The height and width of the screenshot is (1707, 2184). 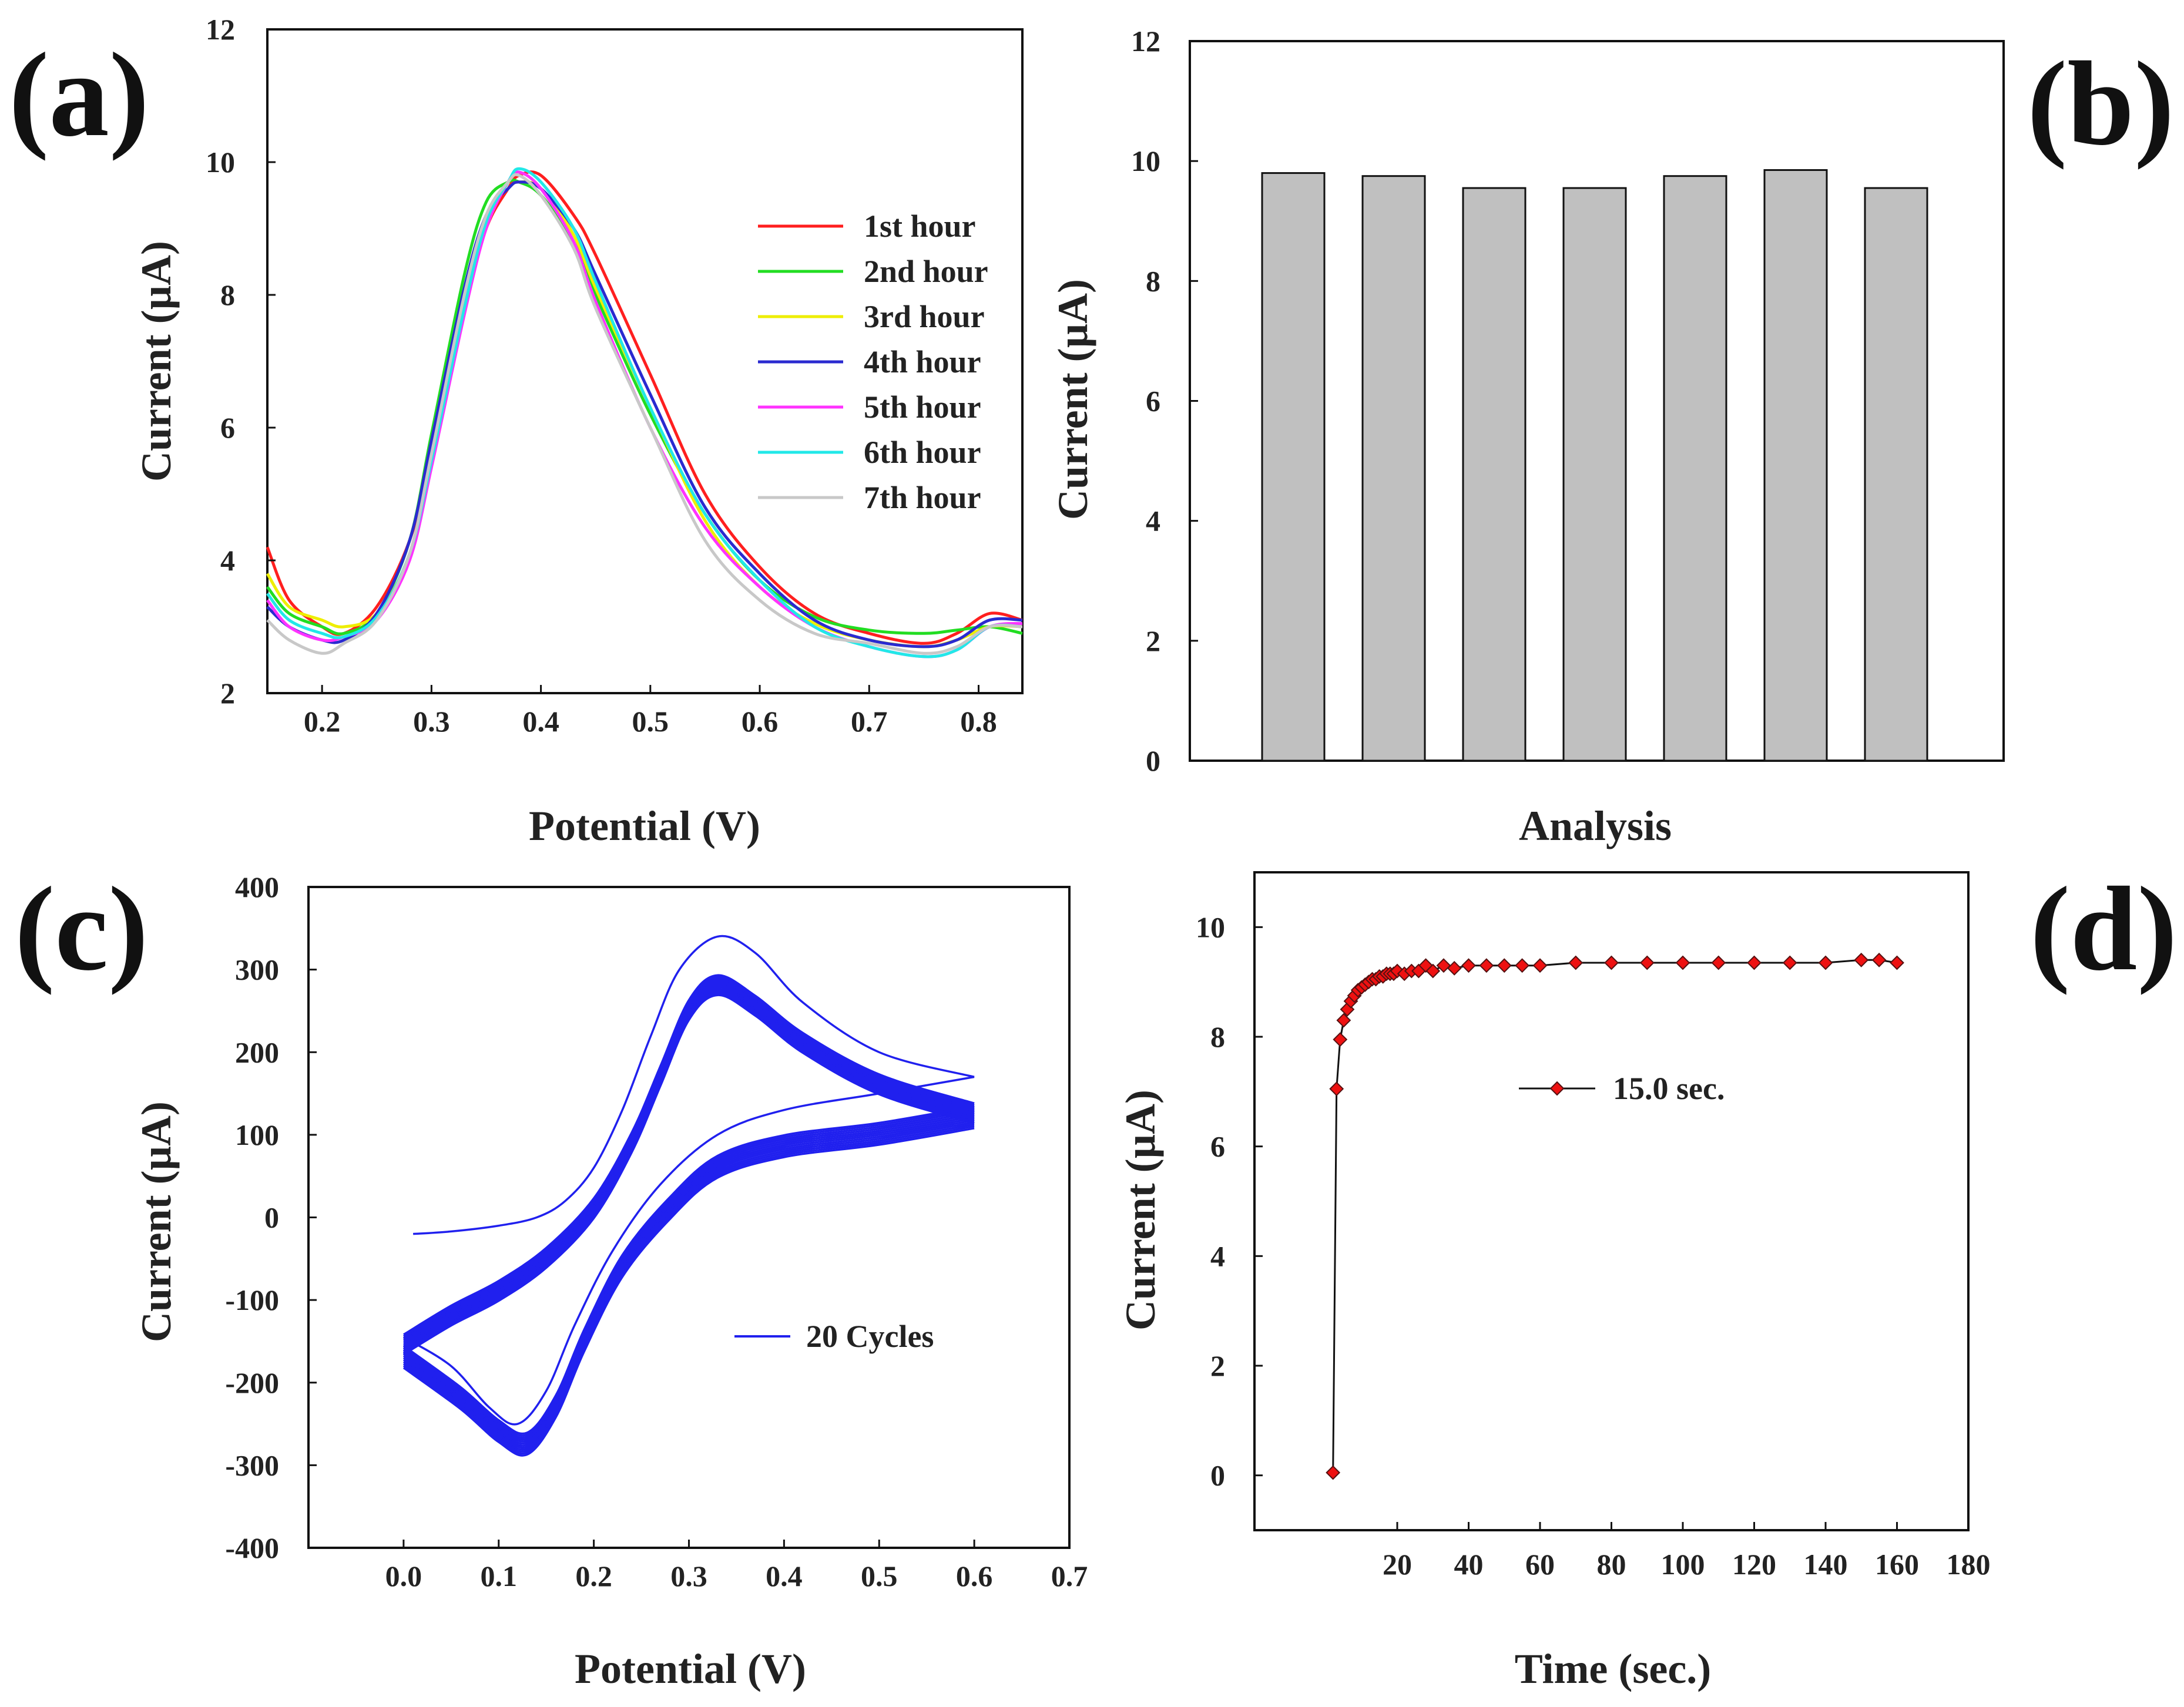 I want to click on panel-c-cycle-1-forward, so click(x=693, y=1085).